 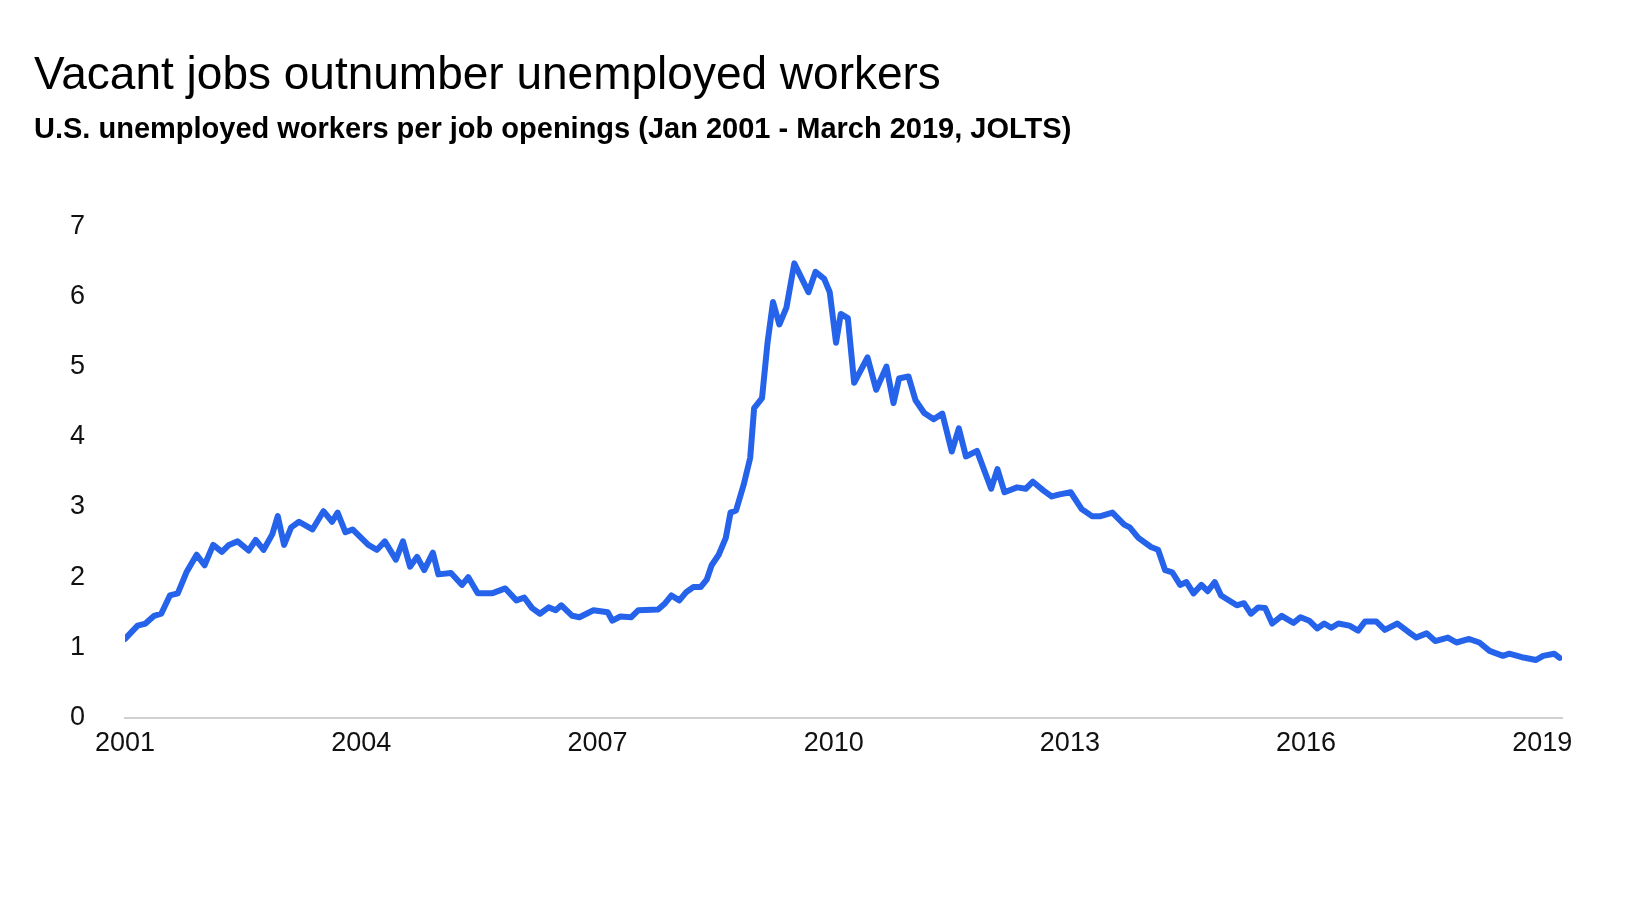 What do you see at coordinates (77, 505) in the screenshot?
I see `y-tick-label: 3` at bounding box center [77, 505].